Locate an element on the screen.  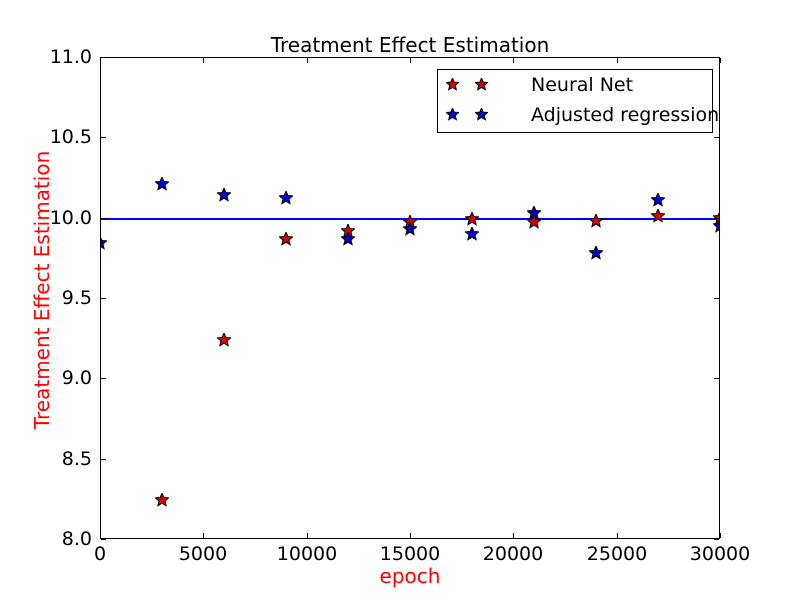
y-tick-label: 9.0 is located at coordinates (76, 378).